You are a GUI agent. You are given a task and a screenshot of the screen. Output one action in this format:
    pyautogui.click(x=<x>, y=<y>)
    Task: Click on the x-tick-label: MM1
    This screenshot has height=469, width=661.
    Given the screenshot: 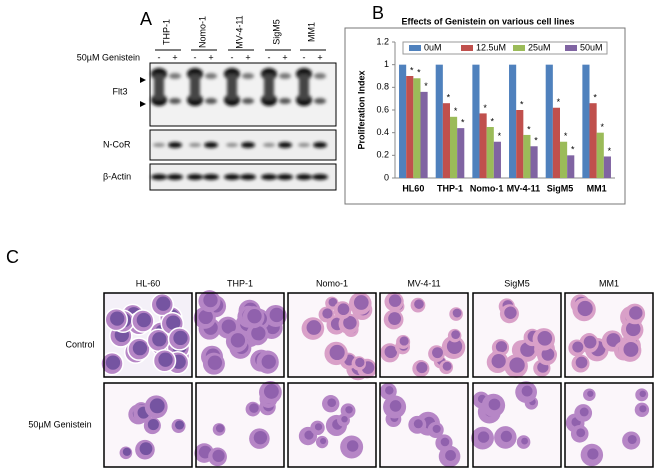 What is the action you would take?
    pyautogui.click(x=597, y=188)
    